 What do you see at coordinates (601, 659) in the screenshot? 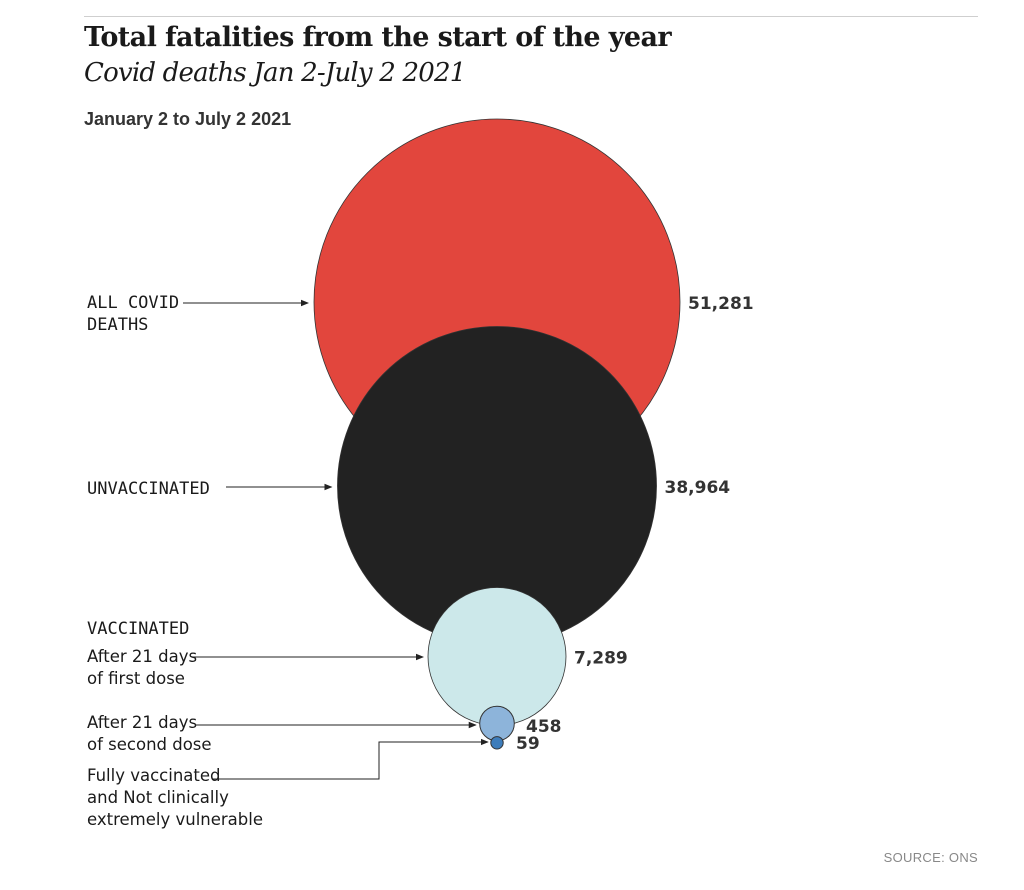
I see `first-dose-value: 7,289` at bounding box center [601, 659].